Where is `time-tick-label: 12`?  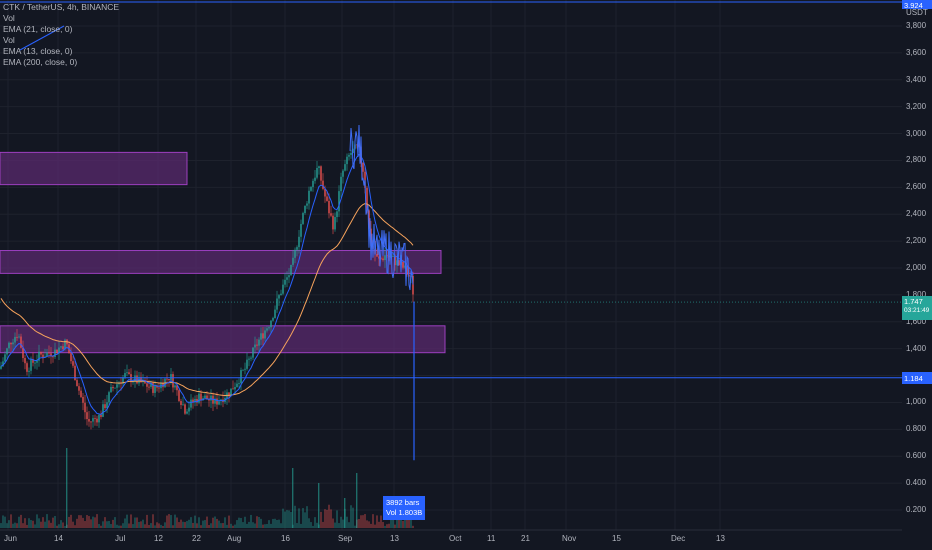 time-tick-label: 12 is located at coordinates (158, 538).